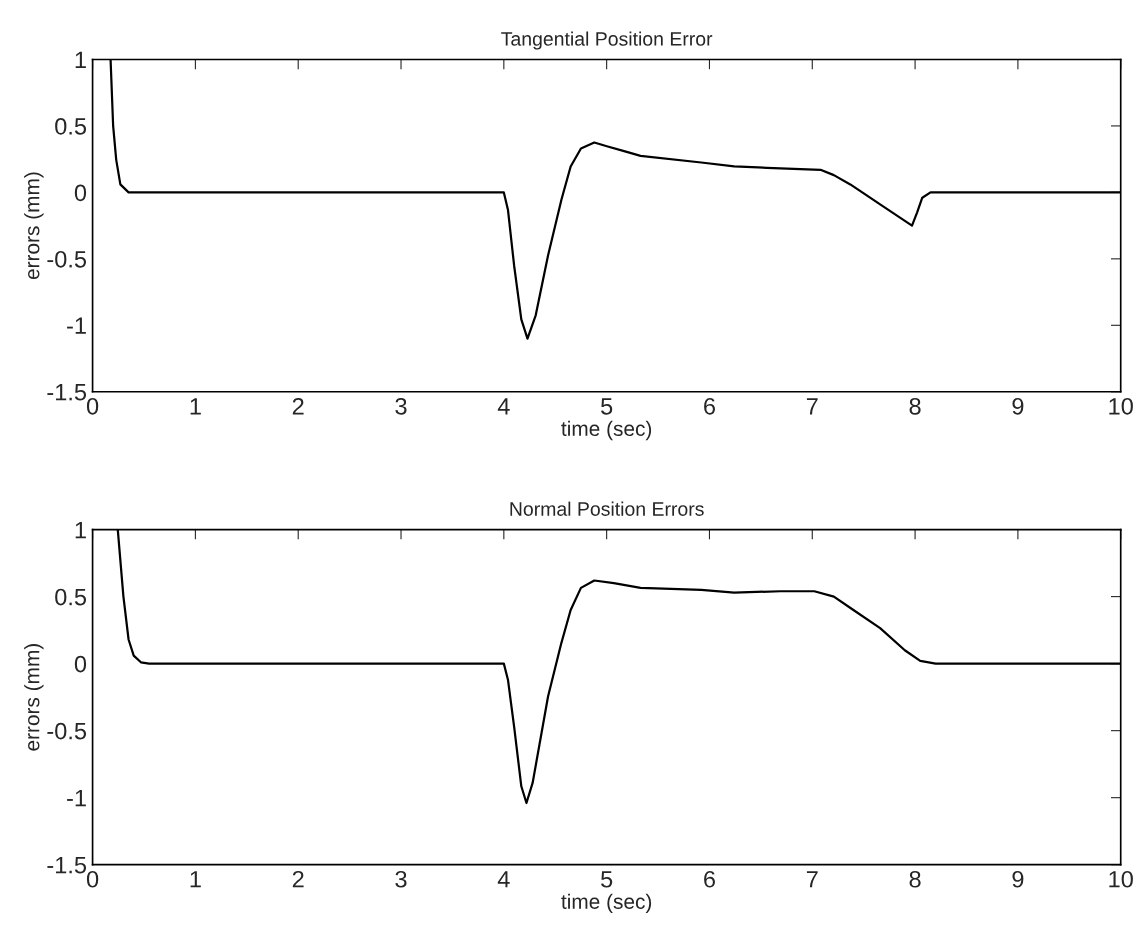  Describe the element at coordinates (607, 40) in the screenshot. I see `chart-title: Tangential Position Error` at that location.